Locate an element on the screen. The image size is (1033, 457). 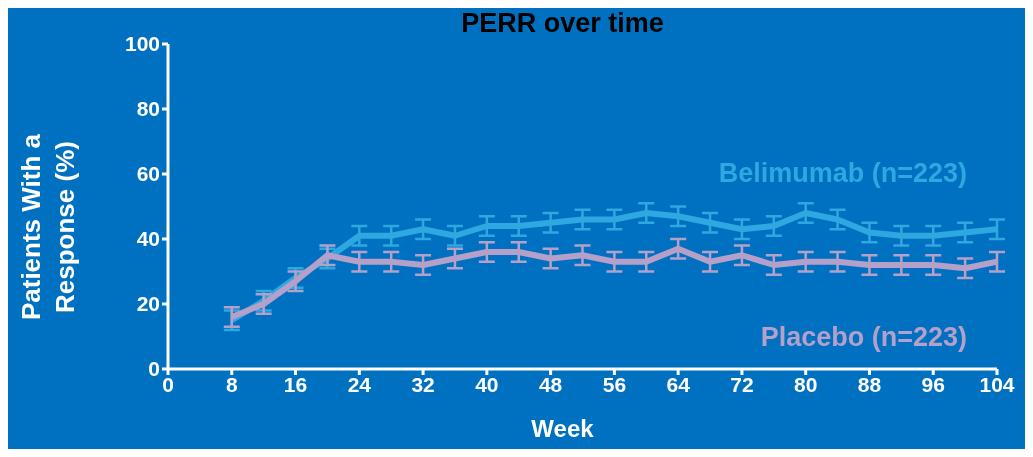
x-tick-label: 72 is located at coordinates (742, 384).